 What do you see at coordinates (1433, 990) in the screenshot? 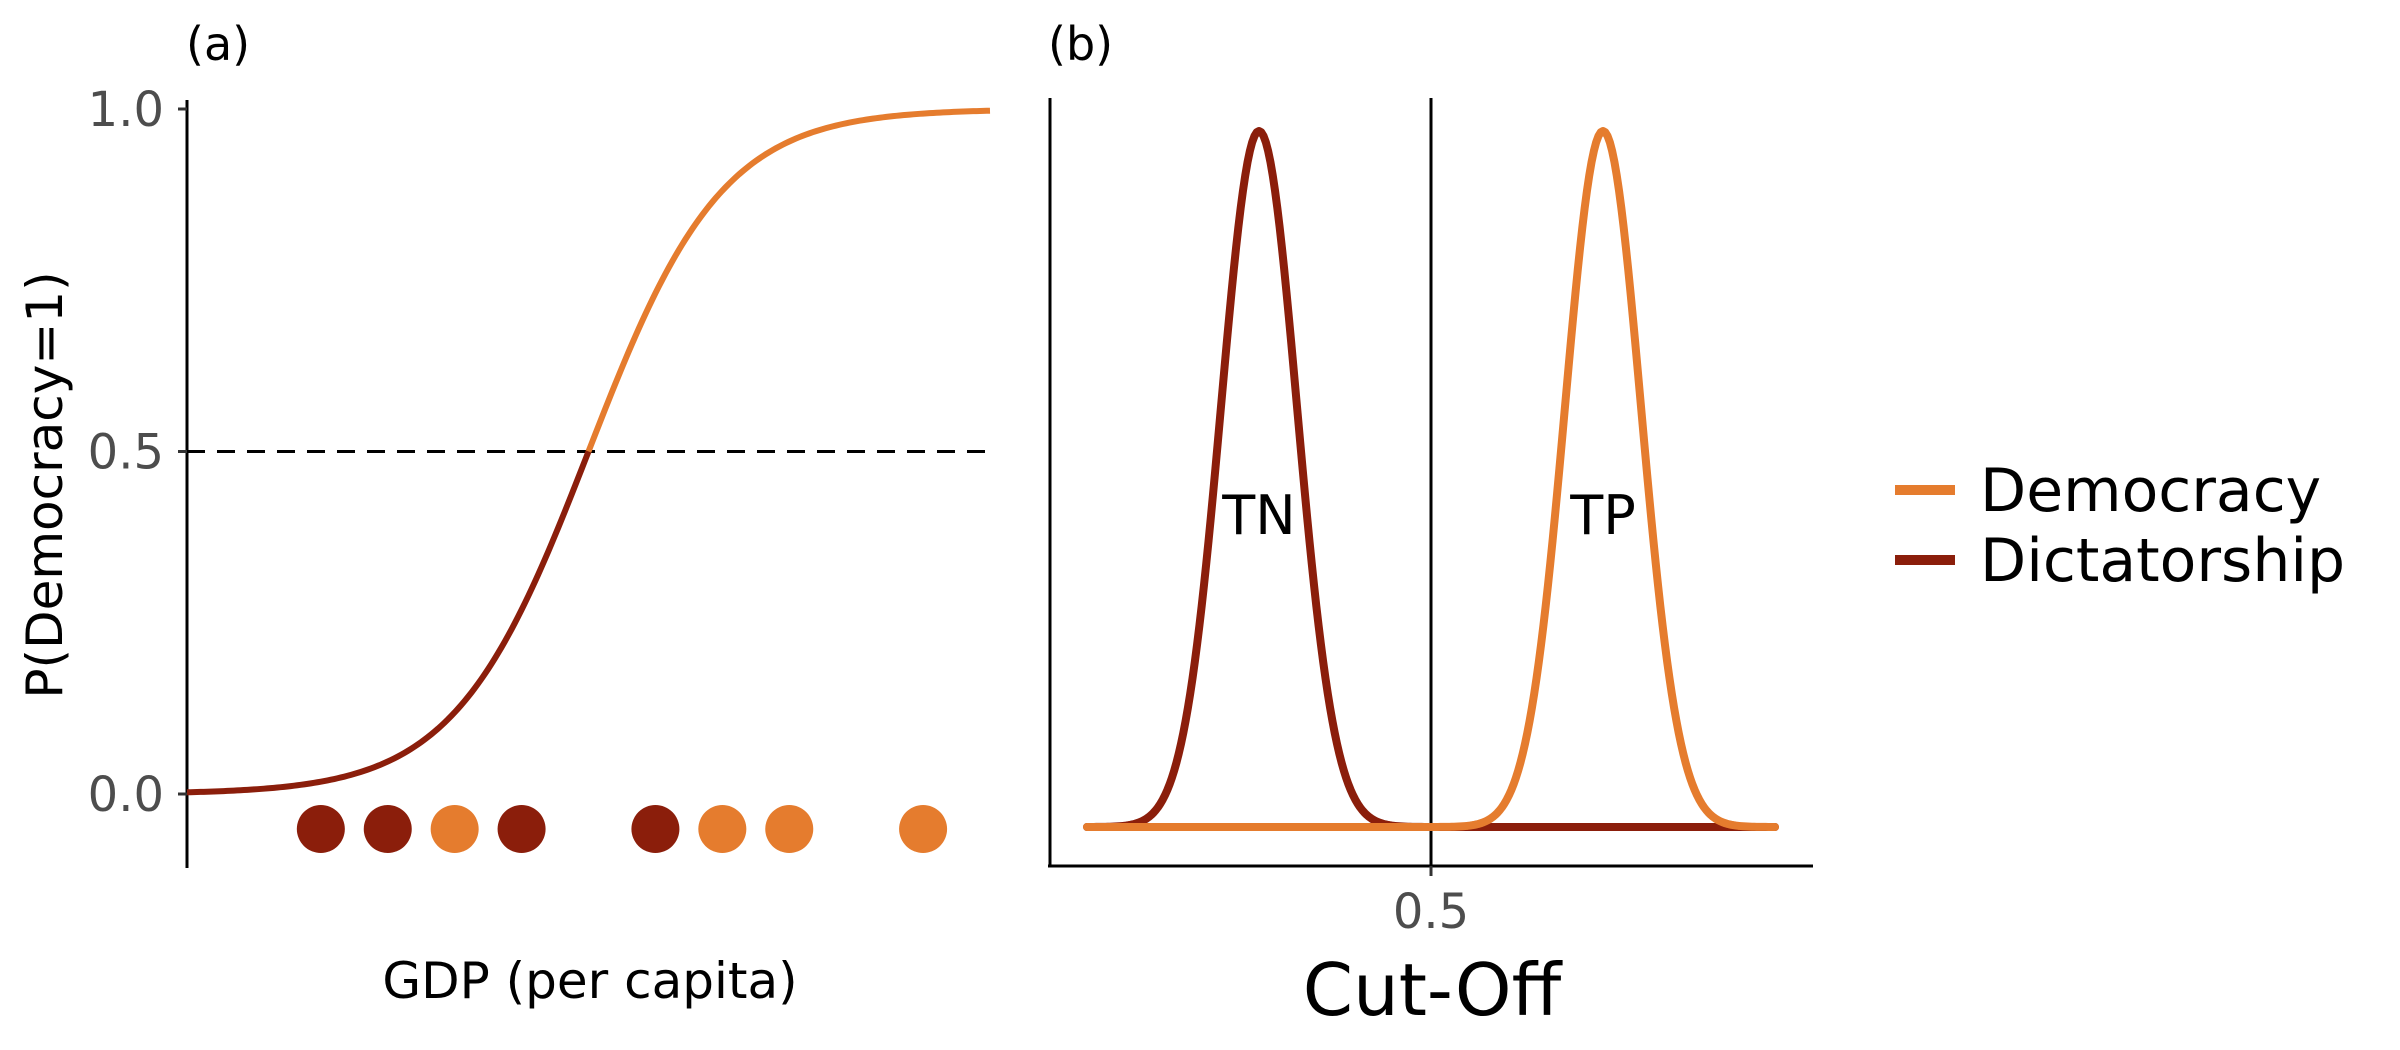
I see `panel-b-x-axis-title: Cut-Off` at bounding box center [1433, 990].